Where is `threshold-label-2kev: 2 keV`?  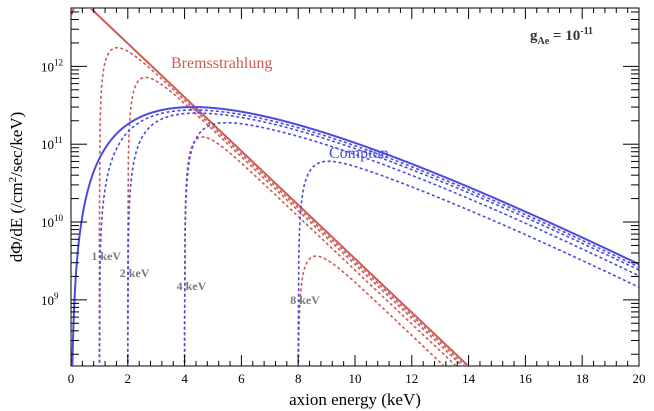
threshold-label-2kev: 2 keV is located at coordinates (135, 273).